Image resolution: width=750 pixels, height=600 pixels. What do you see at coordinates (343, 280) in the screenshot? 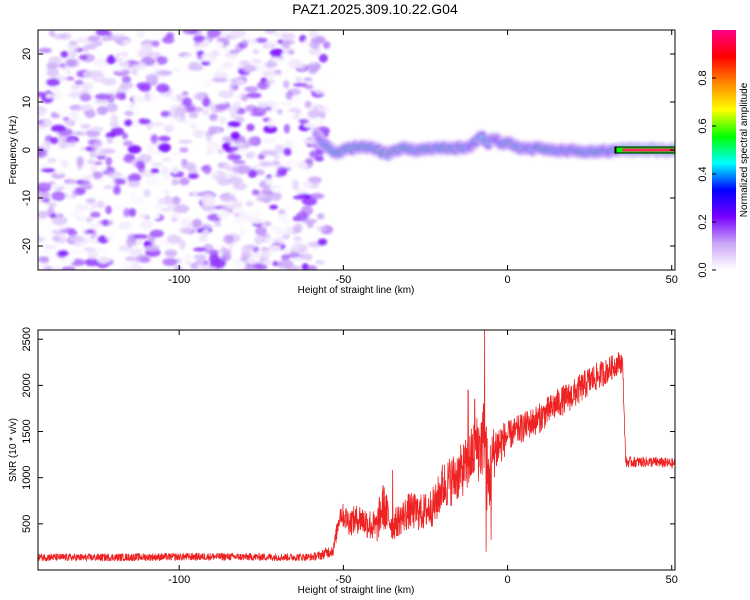
I see `x-tick-label: -50` at bounding box center [343, 280].